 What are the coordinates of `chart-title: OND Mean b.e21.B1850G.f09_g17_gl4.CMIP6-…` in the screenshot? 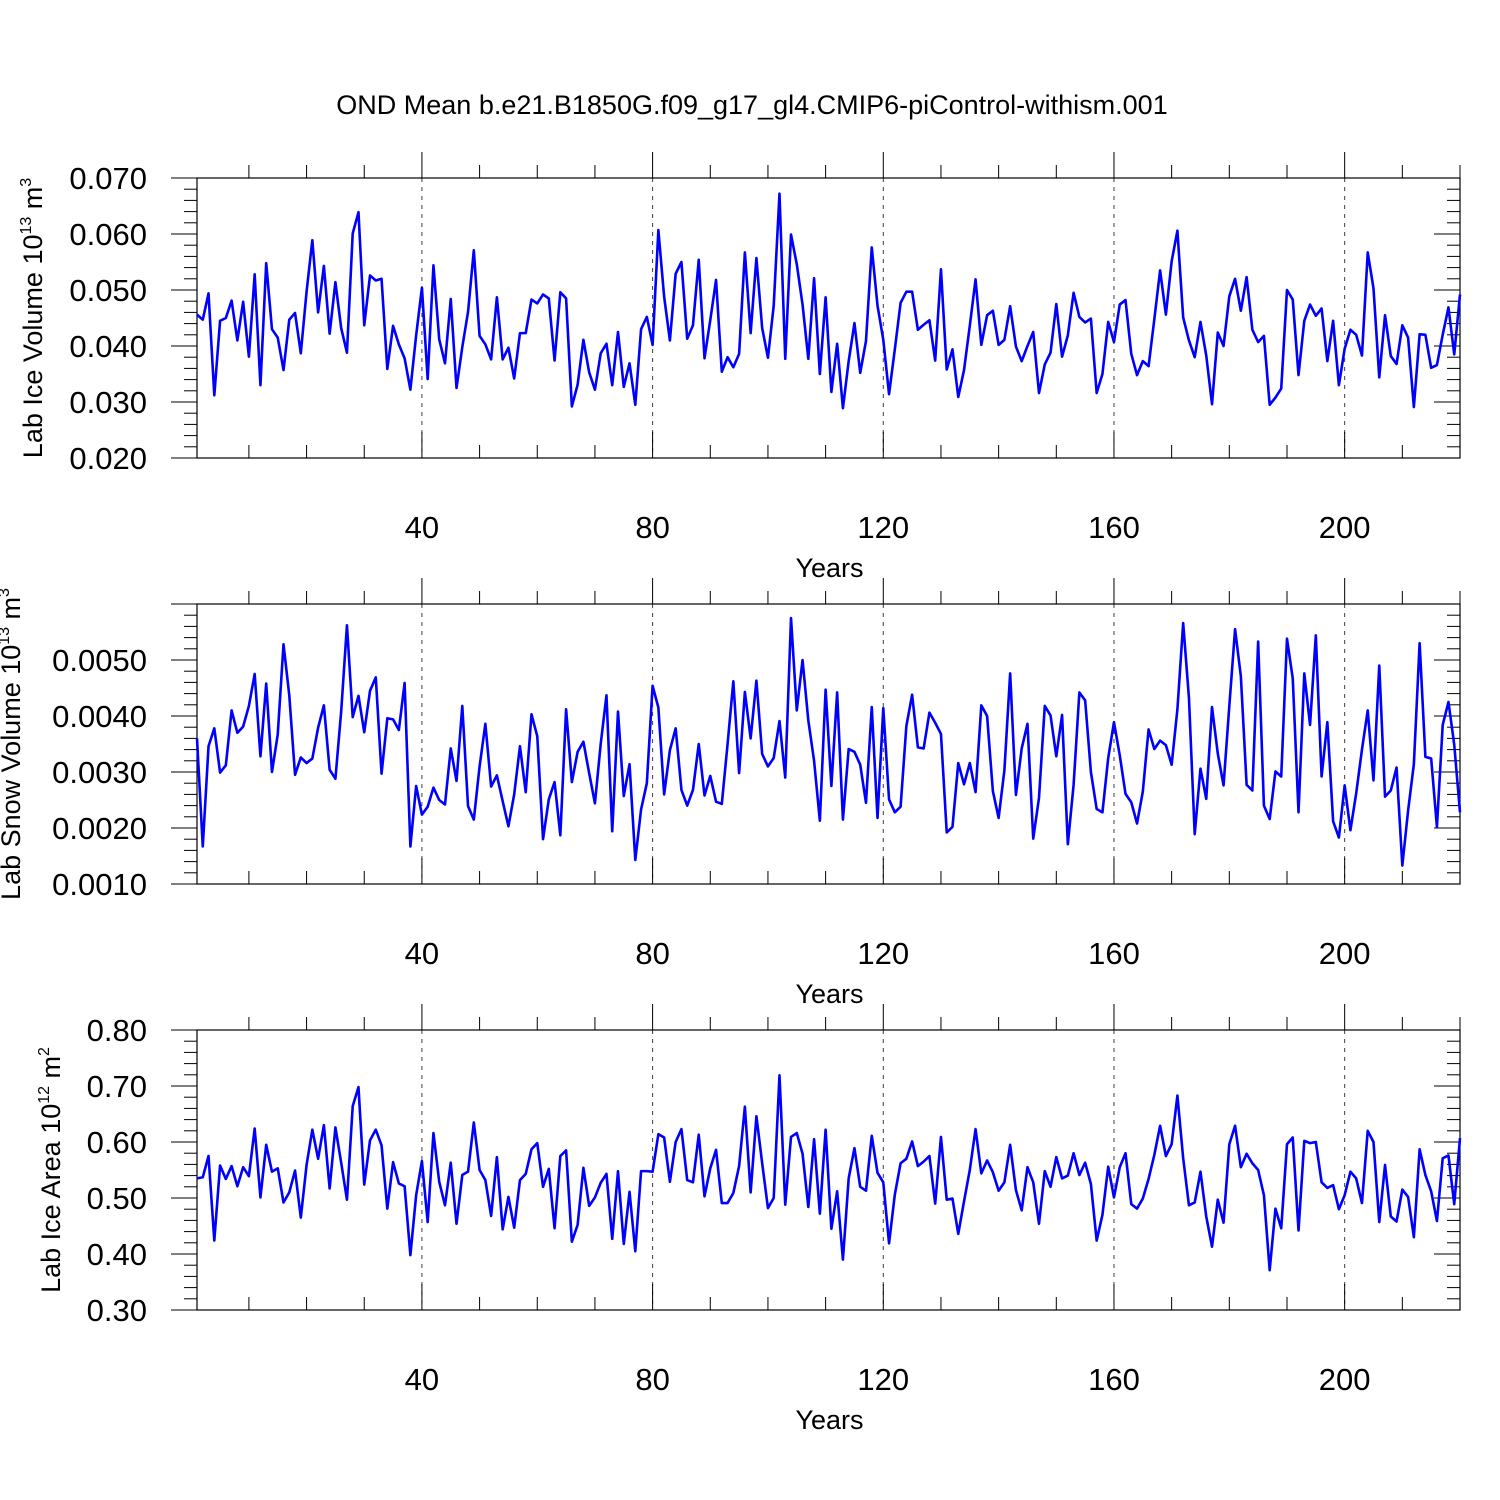 It's located at (751, 105).